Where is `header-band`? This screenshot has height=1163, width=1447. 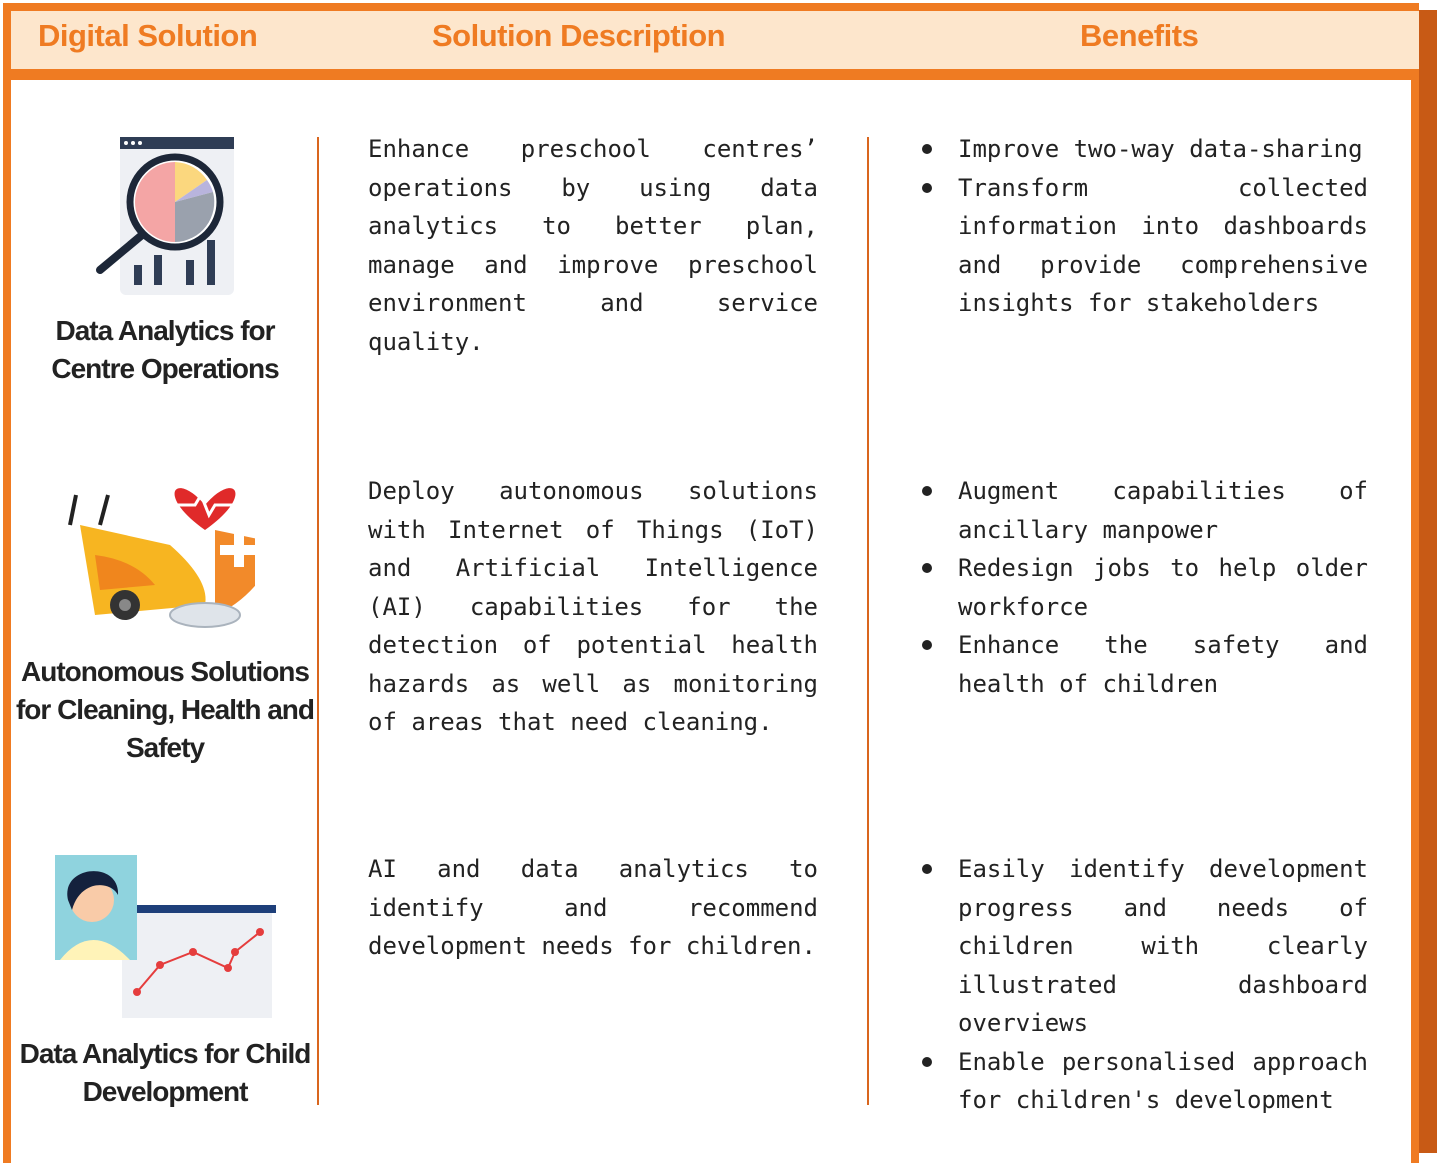
header-band is located at coordinates (715, 40).